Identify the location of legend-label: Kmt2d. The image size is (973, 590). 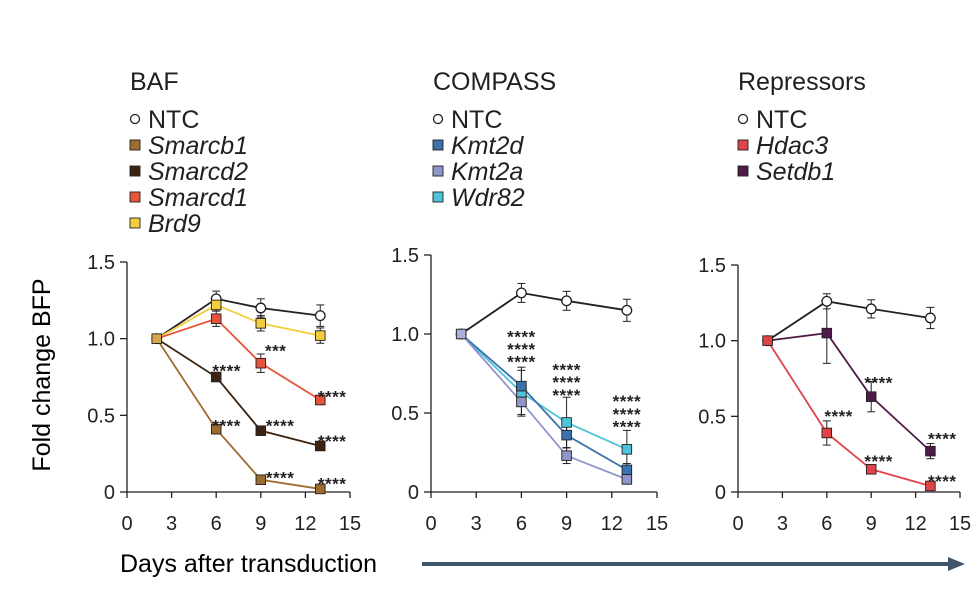
(487, 146).